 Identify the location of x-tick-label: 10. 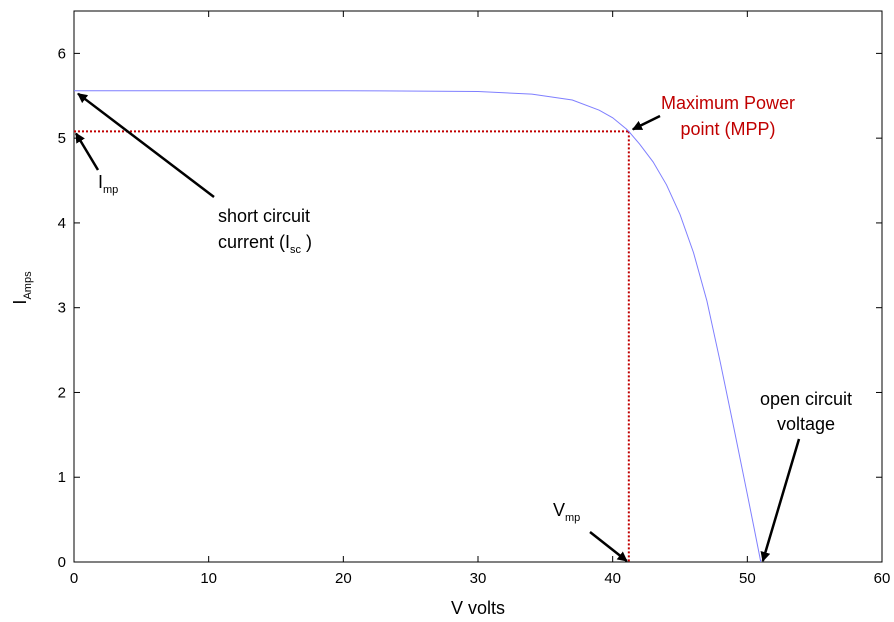
(208, 578).